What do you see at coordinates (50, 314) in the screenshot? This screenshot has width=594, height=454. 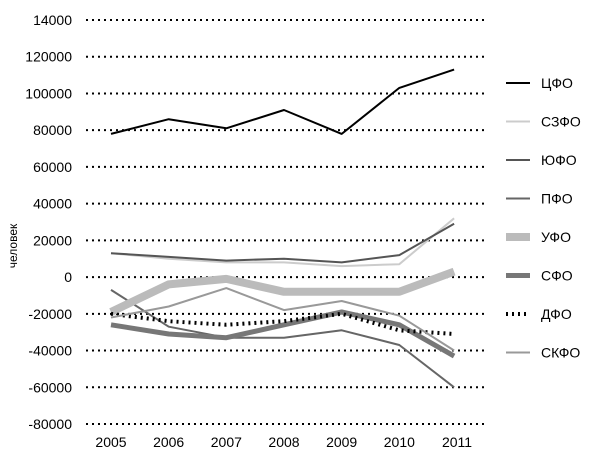 I see `y-tick-label: -20000` at bounding box center [50, 314].